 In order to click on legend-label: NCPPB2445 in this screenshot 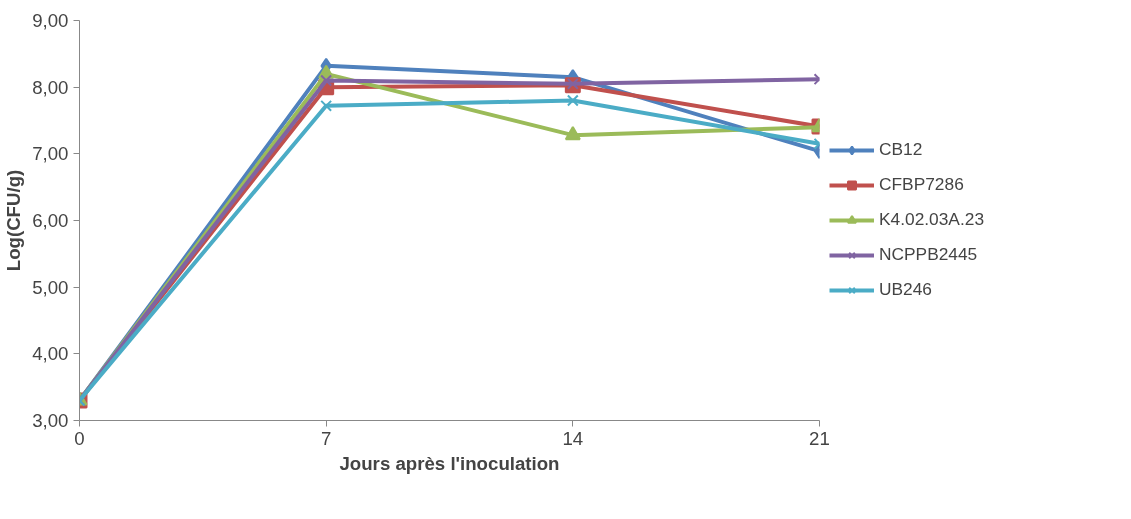, I will do `click(928, 254)`.